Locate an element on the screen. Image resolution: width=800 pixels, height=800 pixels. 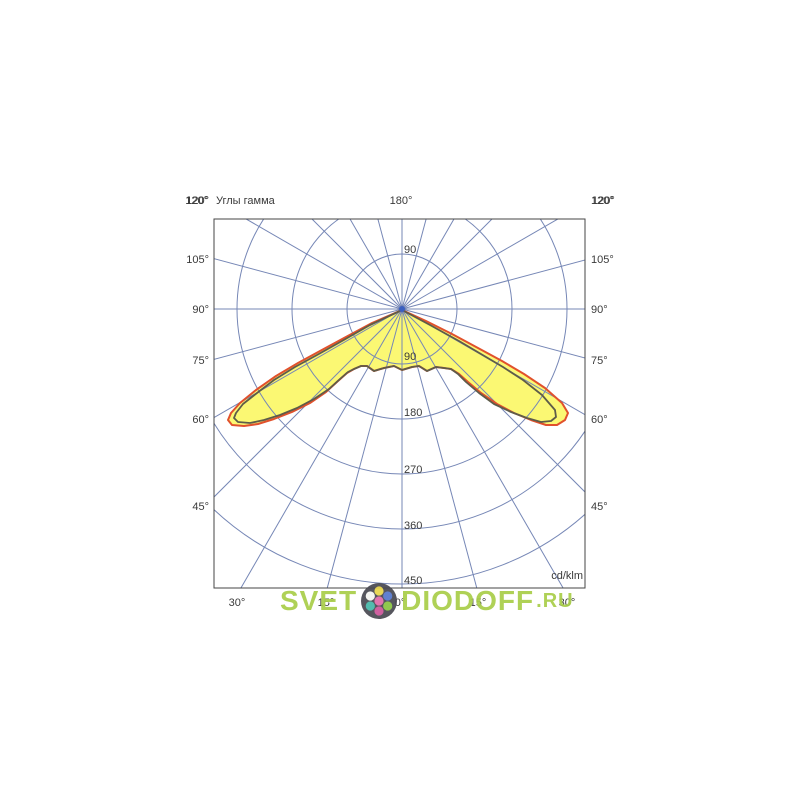
gamma-axis-title: Углы гамма is located at coordinates (245, 201).